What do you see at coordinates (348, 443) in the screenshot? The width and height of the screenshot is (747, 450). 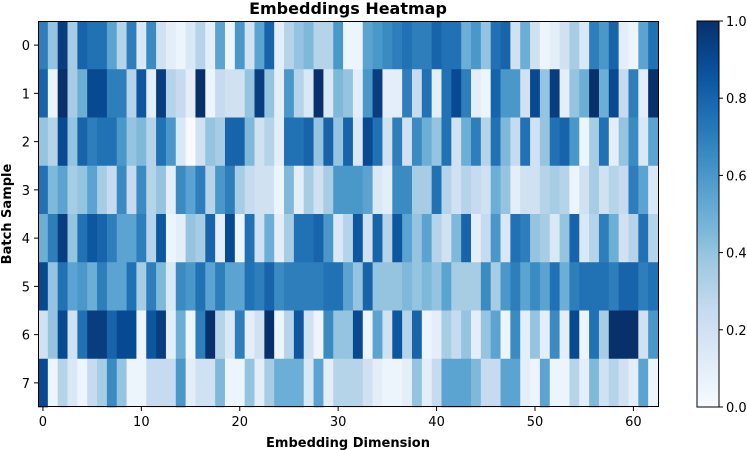 I see `x-axis-label: Embedding Dimension` at bounding box center [348, 443].